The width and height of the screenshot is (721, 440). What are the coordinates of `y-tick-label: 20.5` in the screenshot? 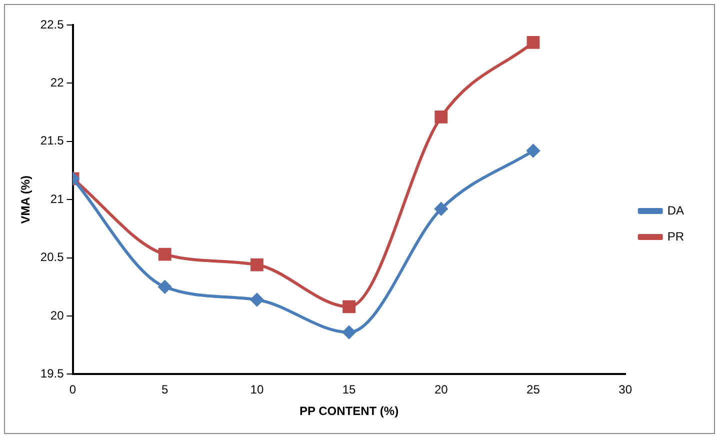 It's located at (52, 257).